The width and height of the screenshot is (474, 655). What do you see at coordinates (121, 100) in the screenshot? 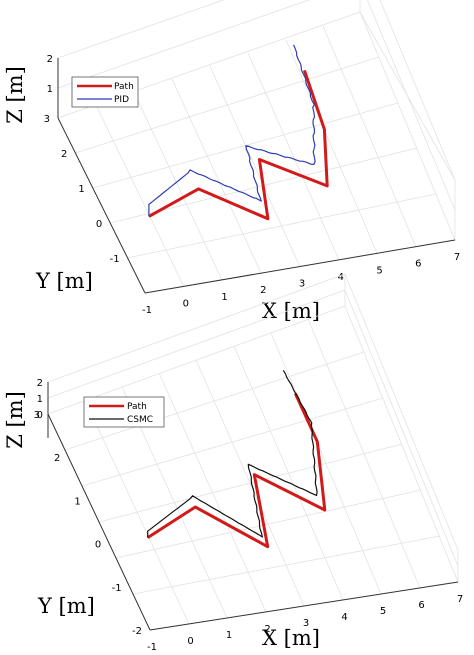
I see `legend-label-pid: PID` at bounding box center [121, 100].